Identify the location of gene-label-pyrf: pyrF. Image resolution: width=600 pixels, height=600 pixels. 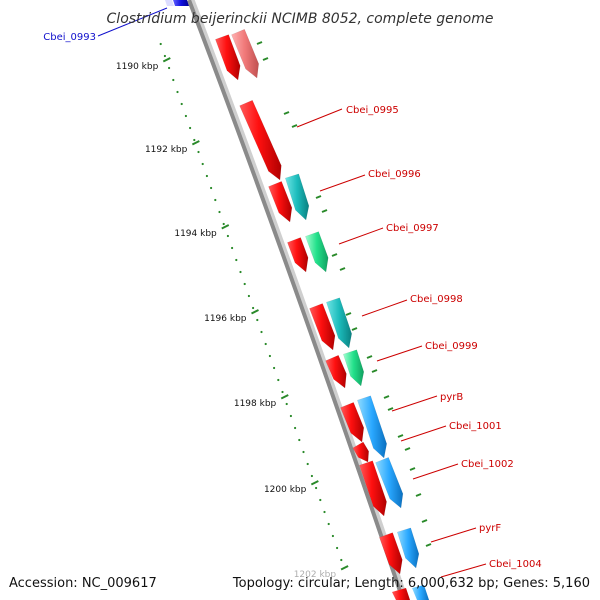
(490, 528).